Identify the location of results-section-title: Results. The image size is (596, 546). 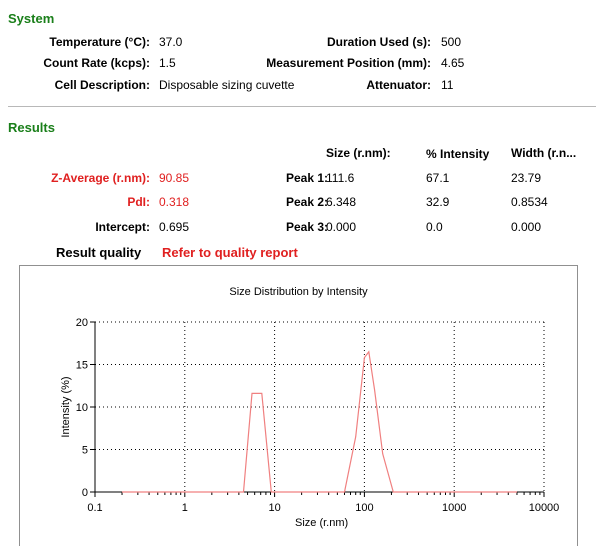
(31, 127).